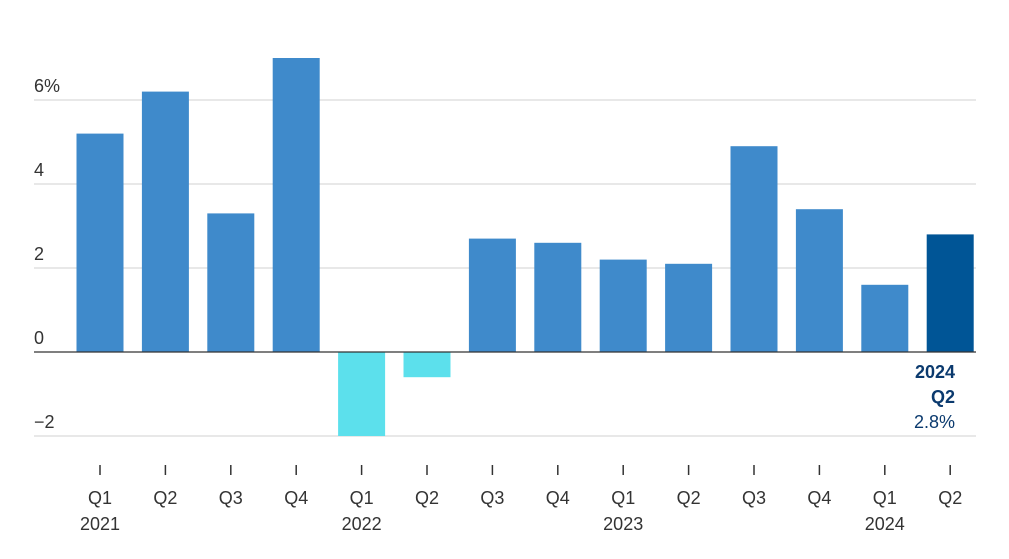  I want to click on highlight-annotation: 2024 Q2 2.8%, so click(934, 397).